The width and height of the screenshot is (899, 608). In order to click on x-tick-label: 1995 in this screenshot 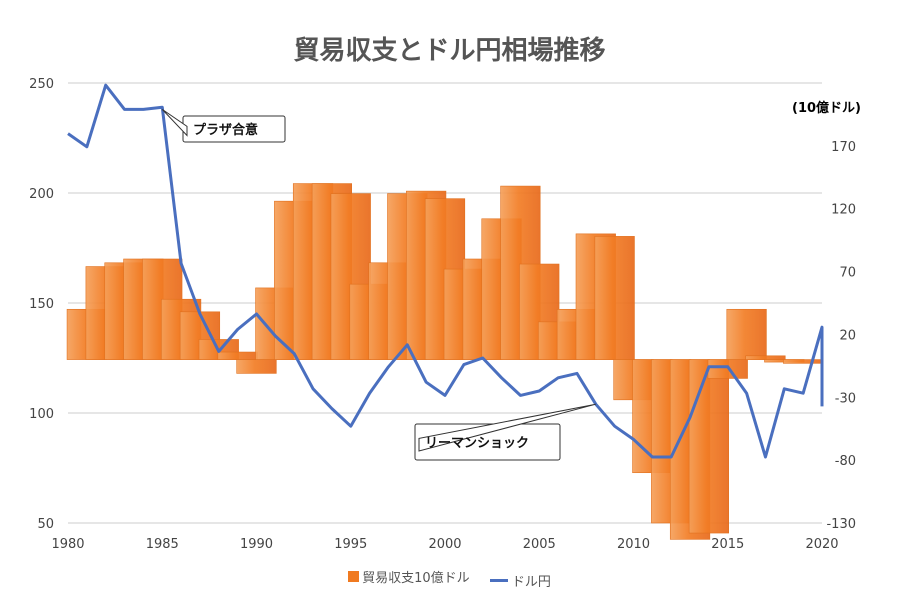, I will do `click(350, 544)`.